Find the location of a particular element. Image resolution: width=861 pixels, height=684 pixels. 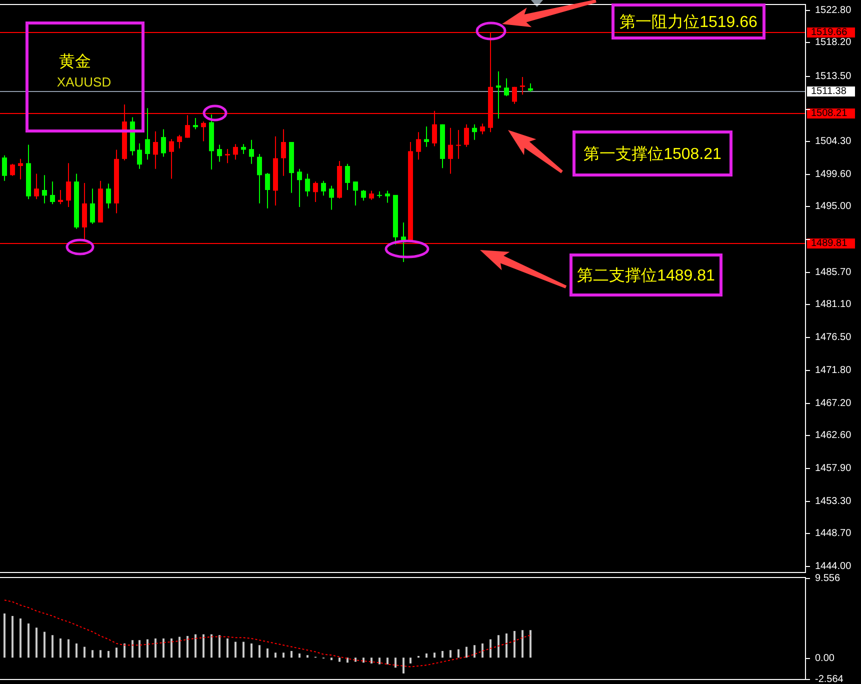

y-tick-label: 1495.00 is located at coordinates (833, 206).